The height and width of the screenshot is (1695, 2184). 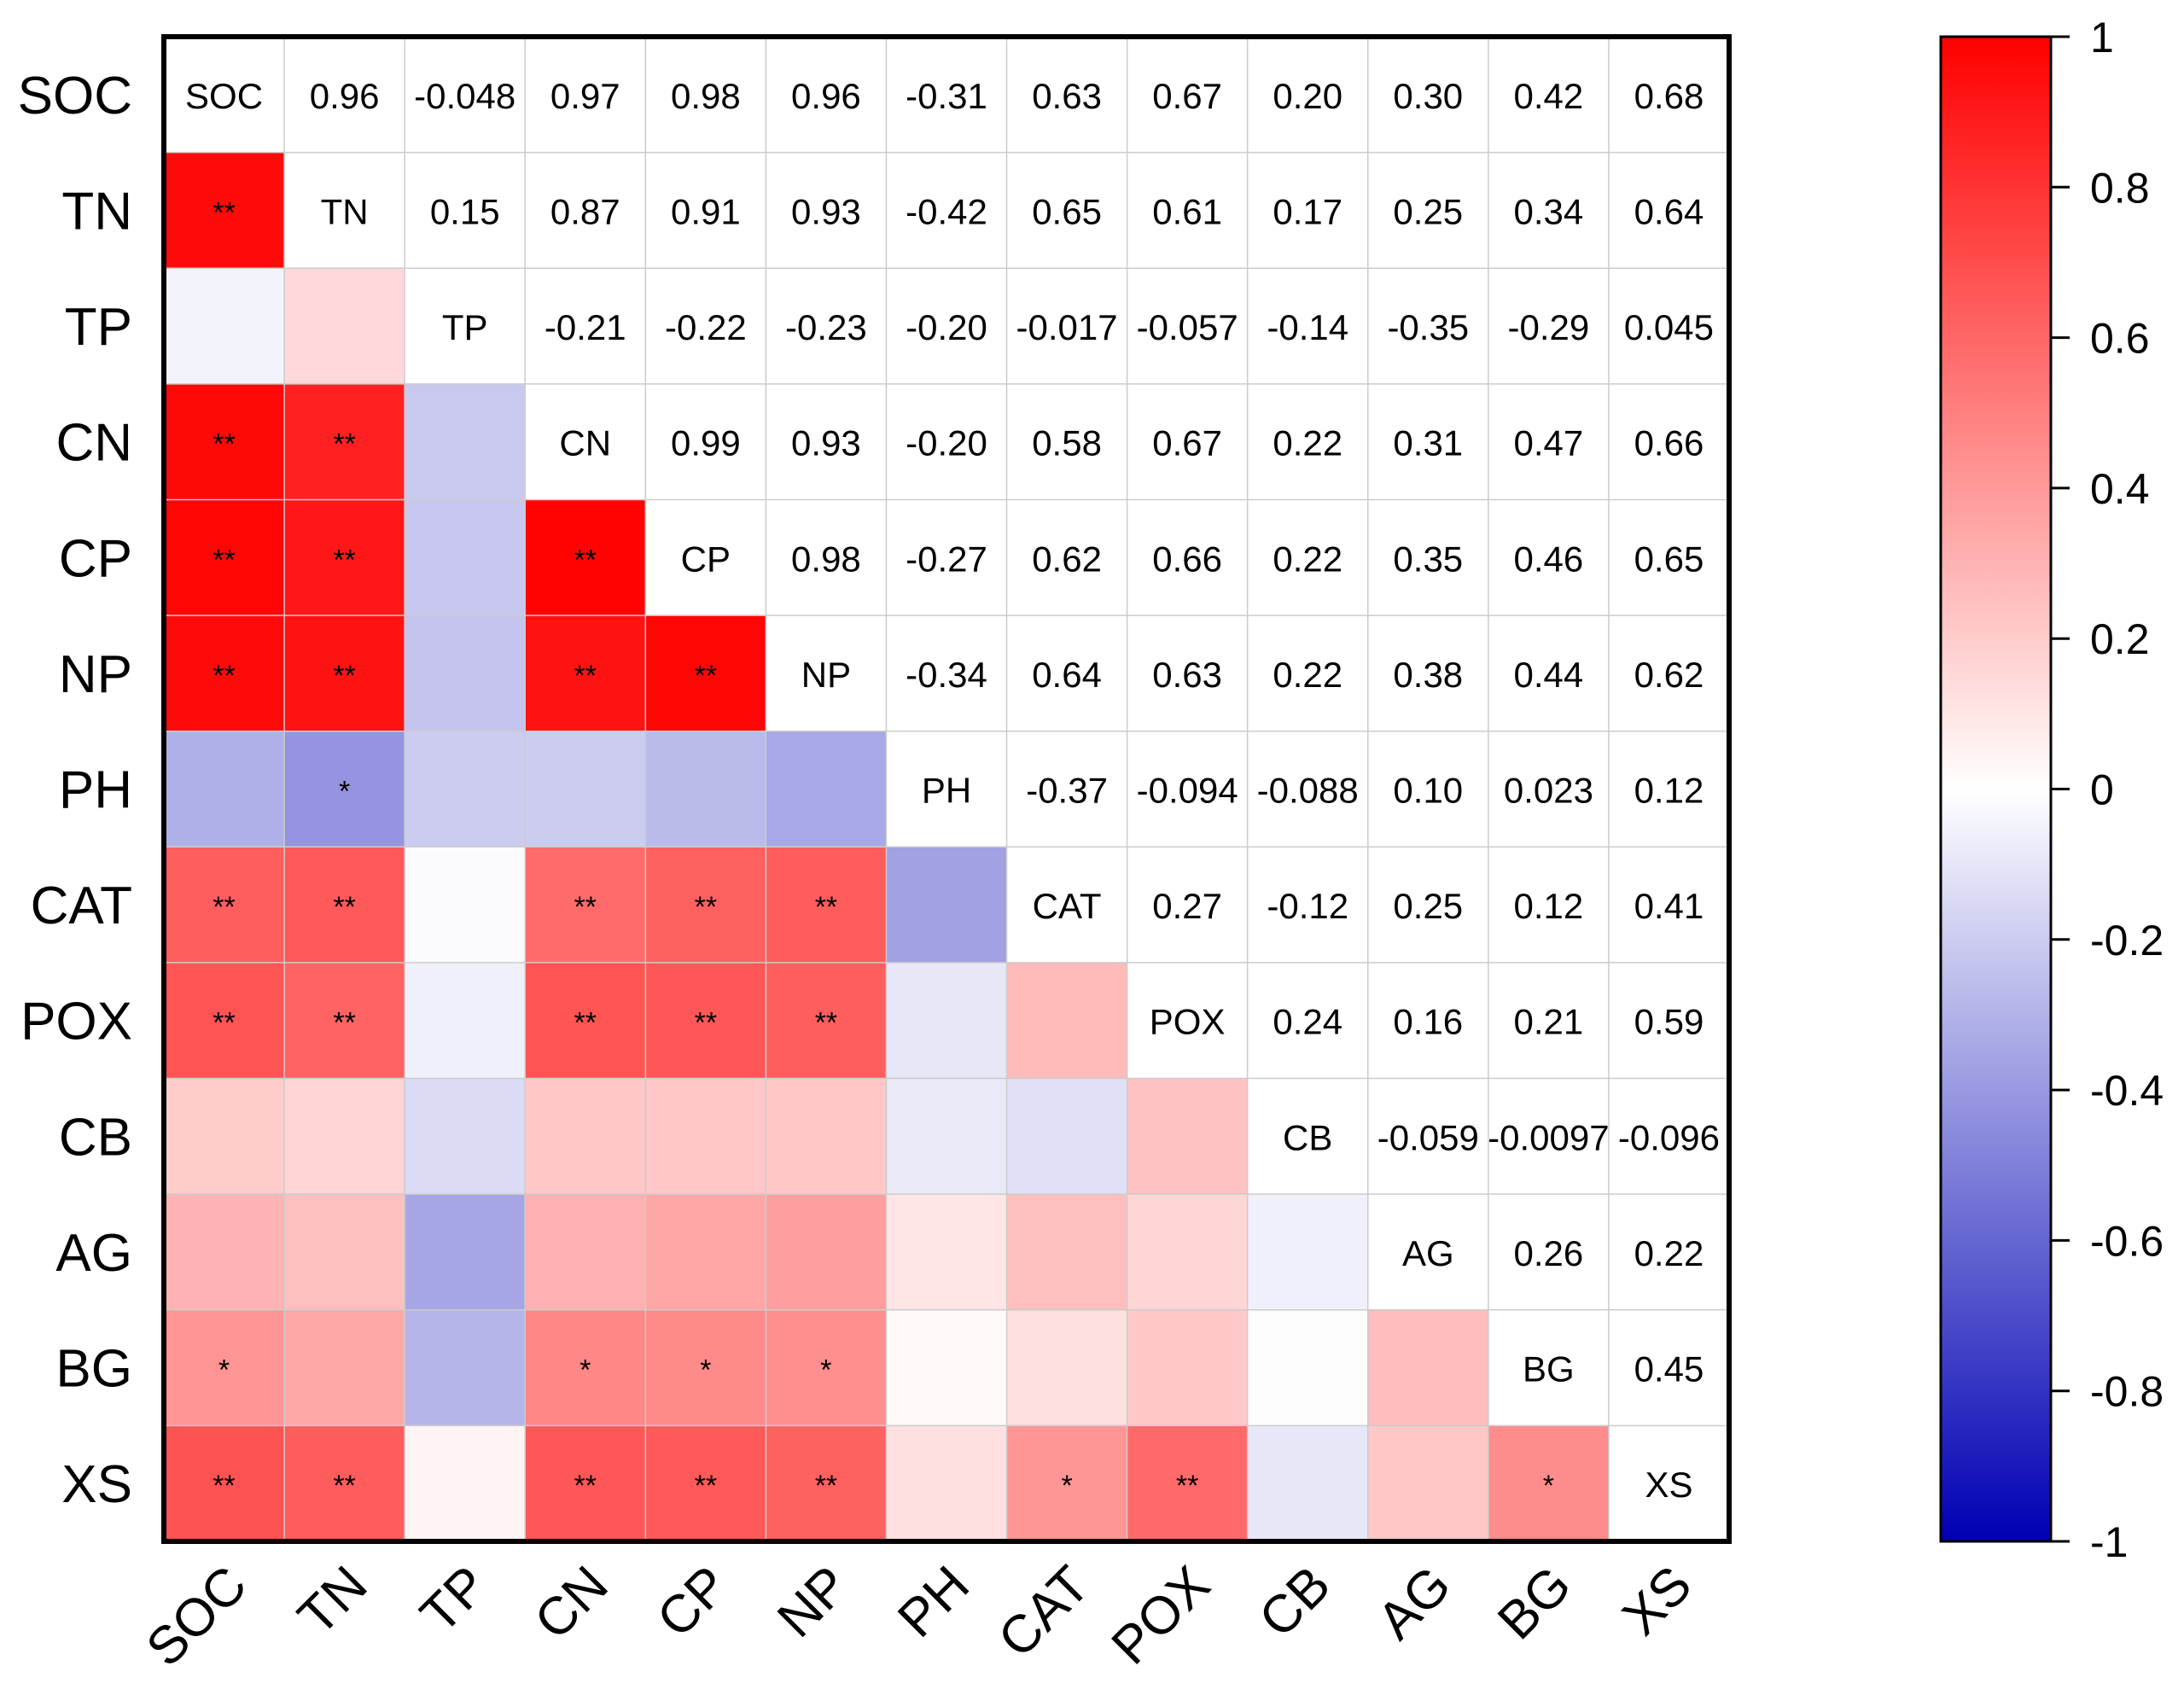 What do you see at coordinates (1188, 1136) in the screenshot?
I see `cell-CB-POX` at bounding box center [1188, 1136].